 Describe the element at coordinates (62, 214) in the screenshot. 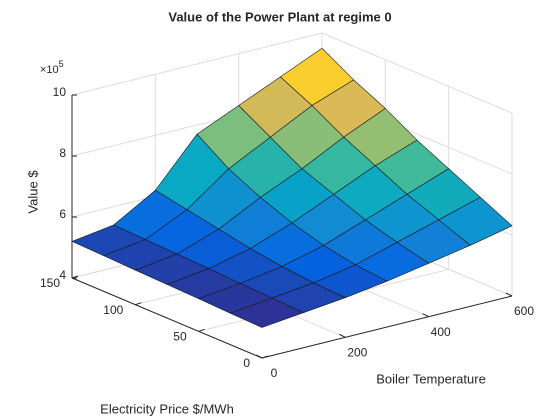

I see `z-tick-label: 6` at that location.